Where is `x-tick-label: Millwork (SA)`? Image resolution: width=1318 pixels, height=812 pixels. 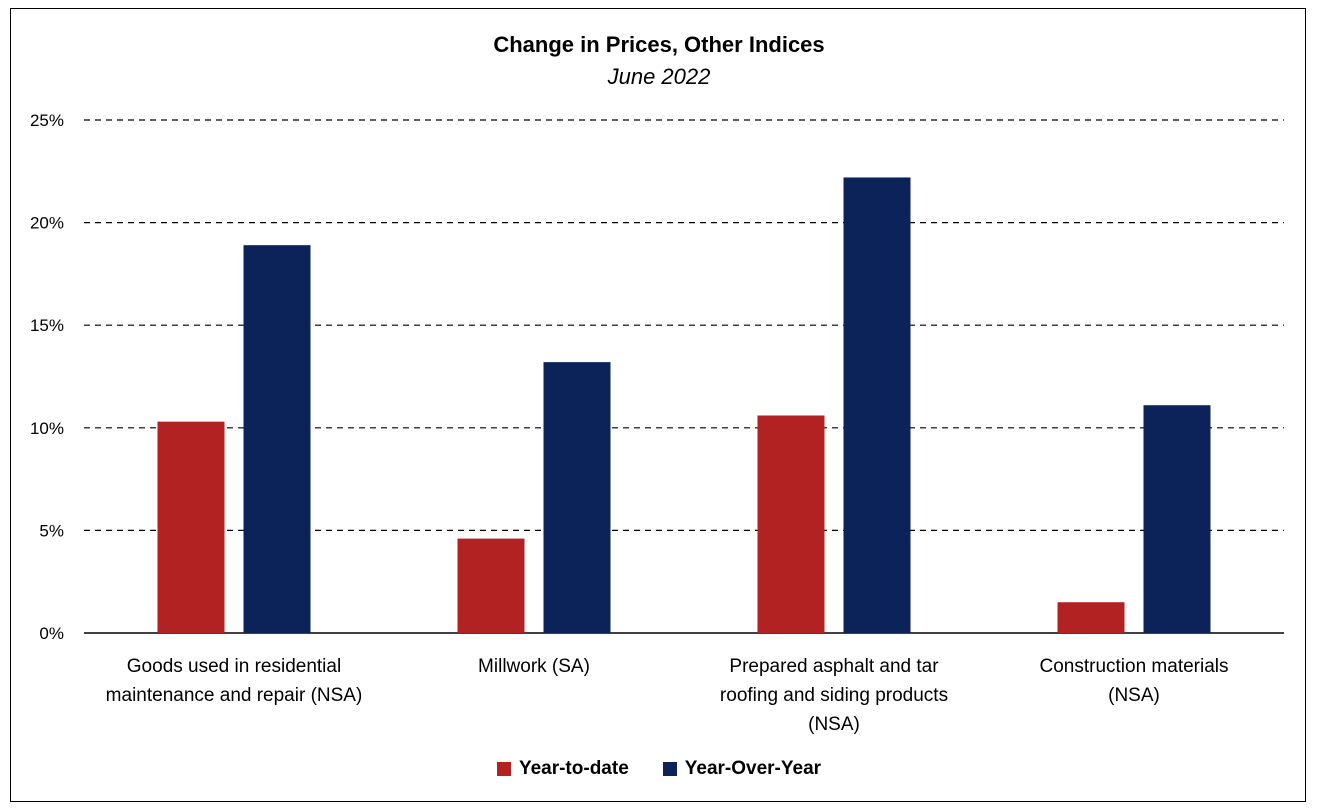 x-tick-label: Millwork (SA) is located at coordinates (534, 666).